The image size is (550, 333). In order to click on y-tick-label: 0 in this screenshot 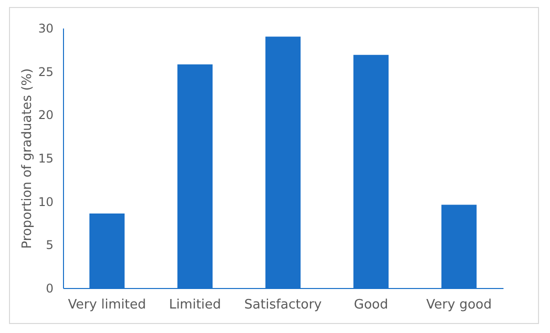, I will do `click(50, 289)`.